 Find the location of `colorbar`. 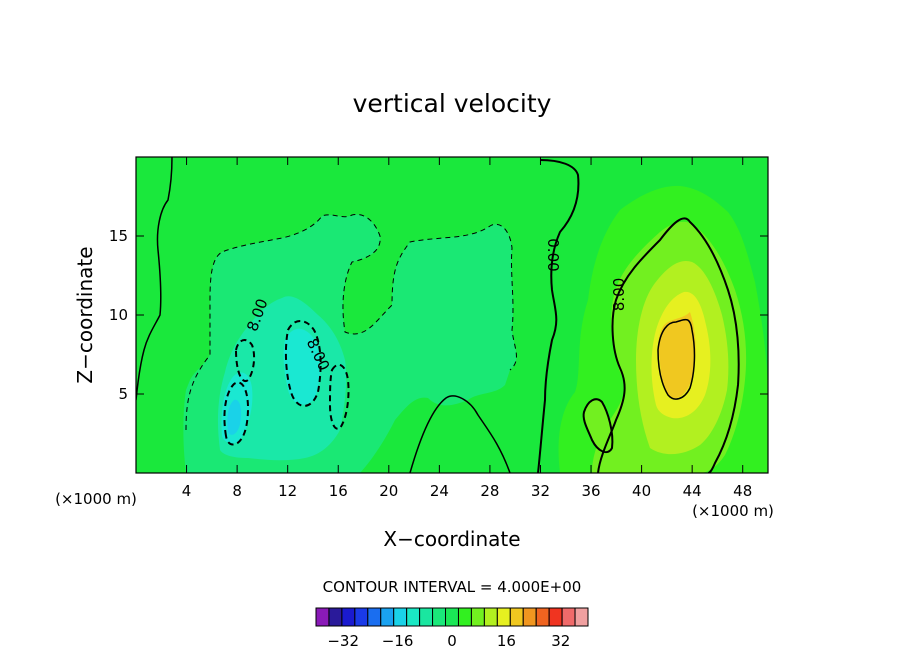

colorbar is located at coordinates (452, 617).